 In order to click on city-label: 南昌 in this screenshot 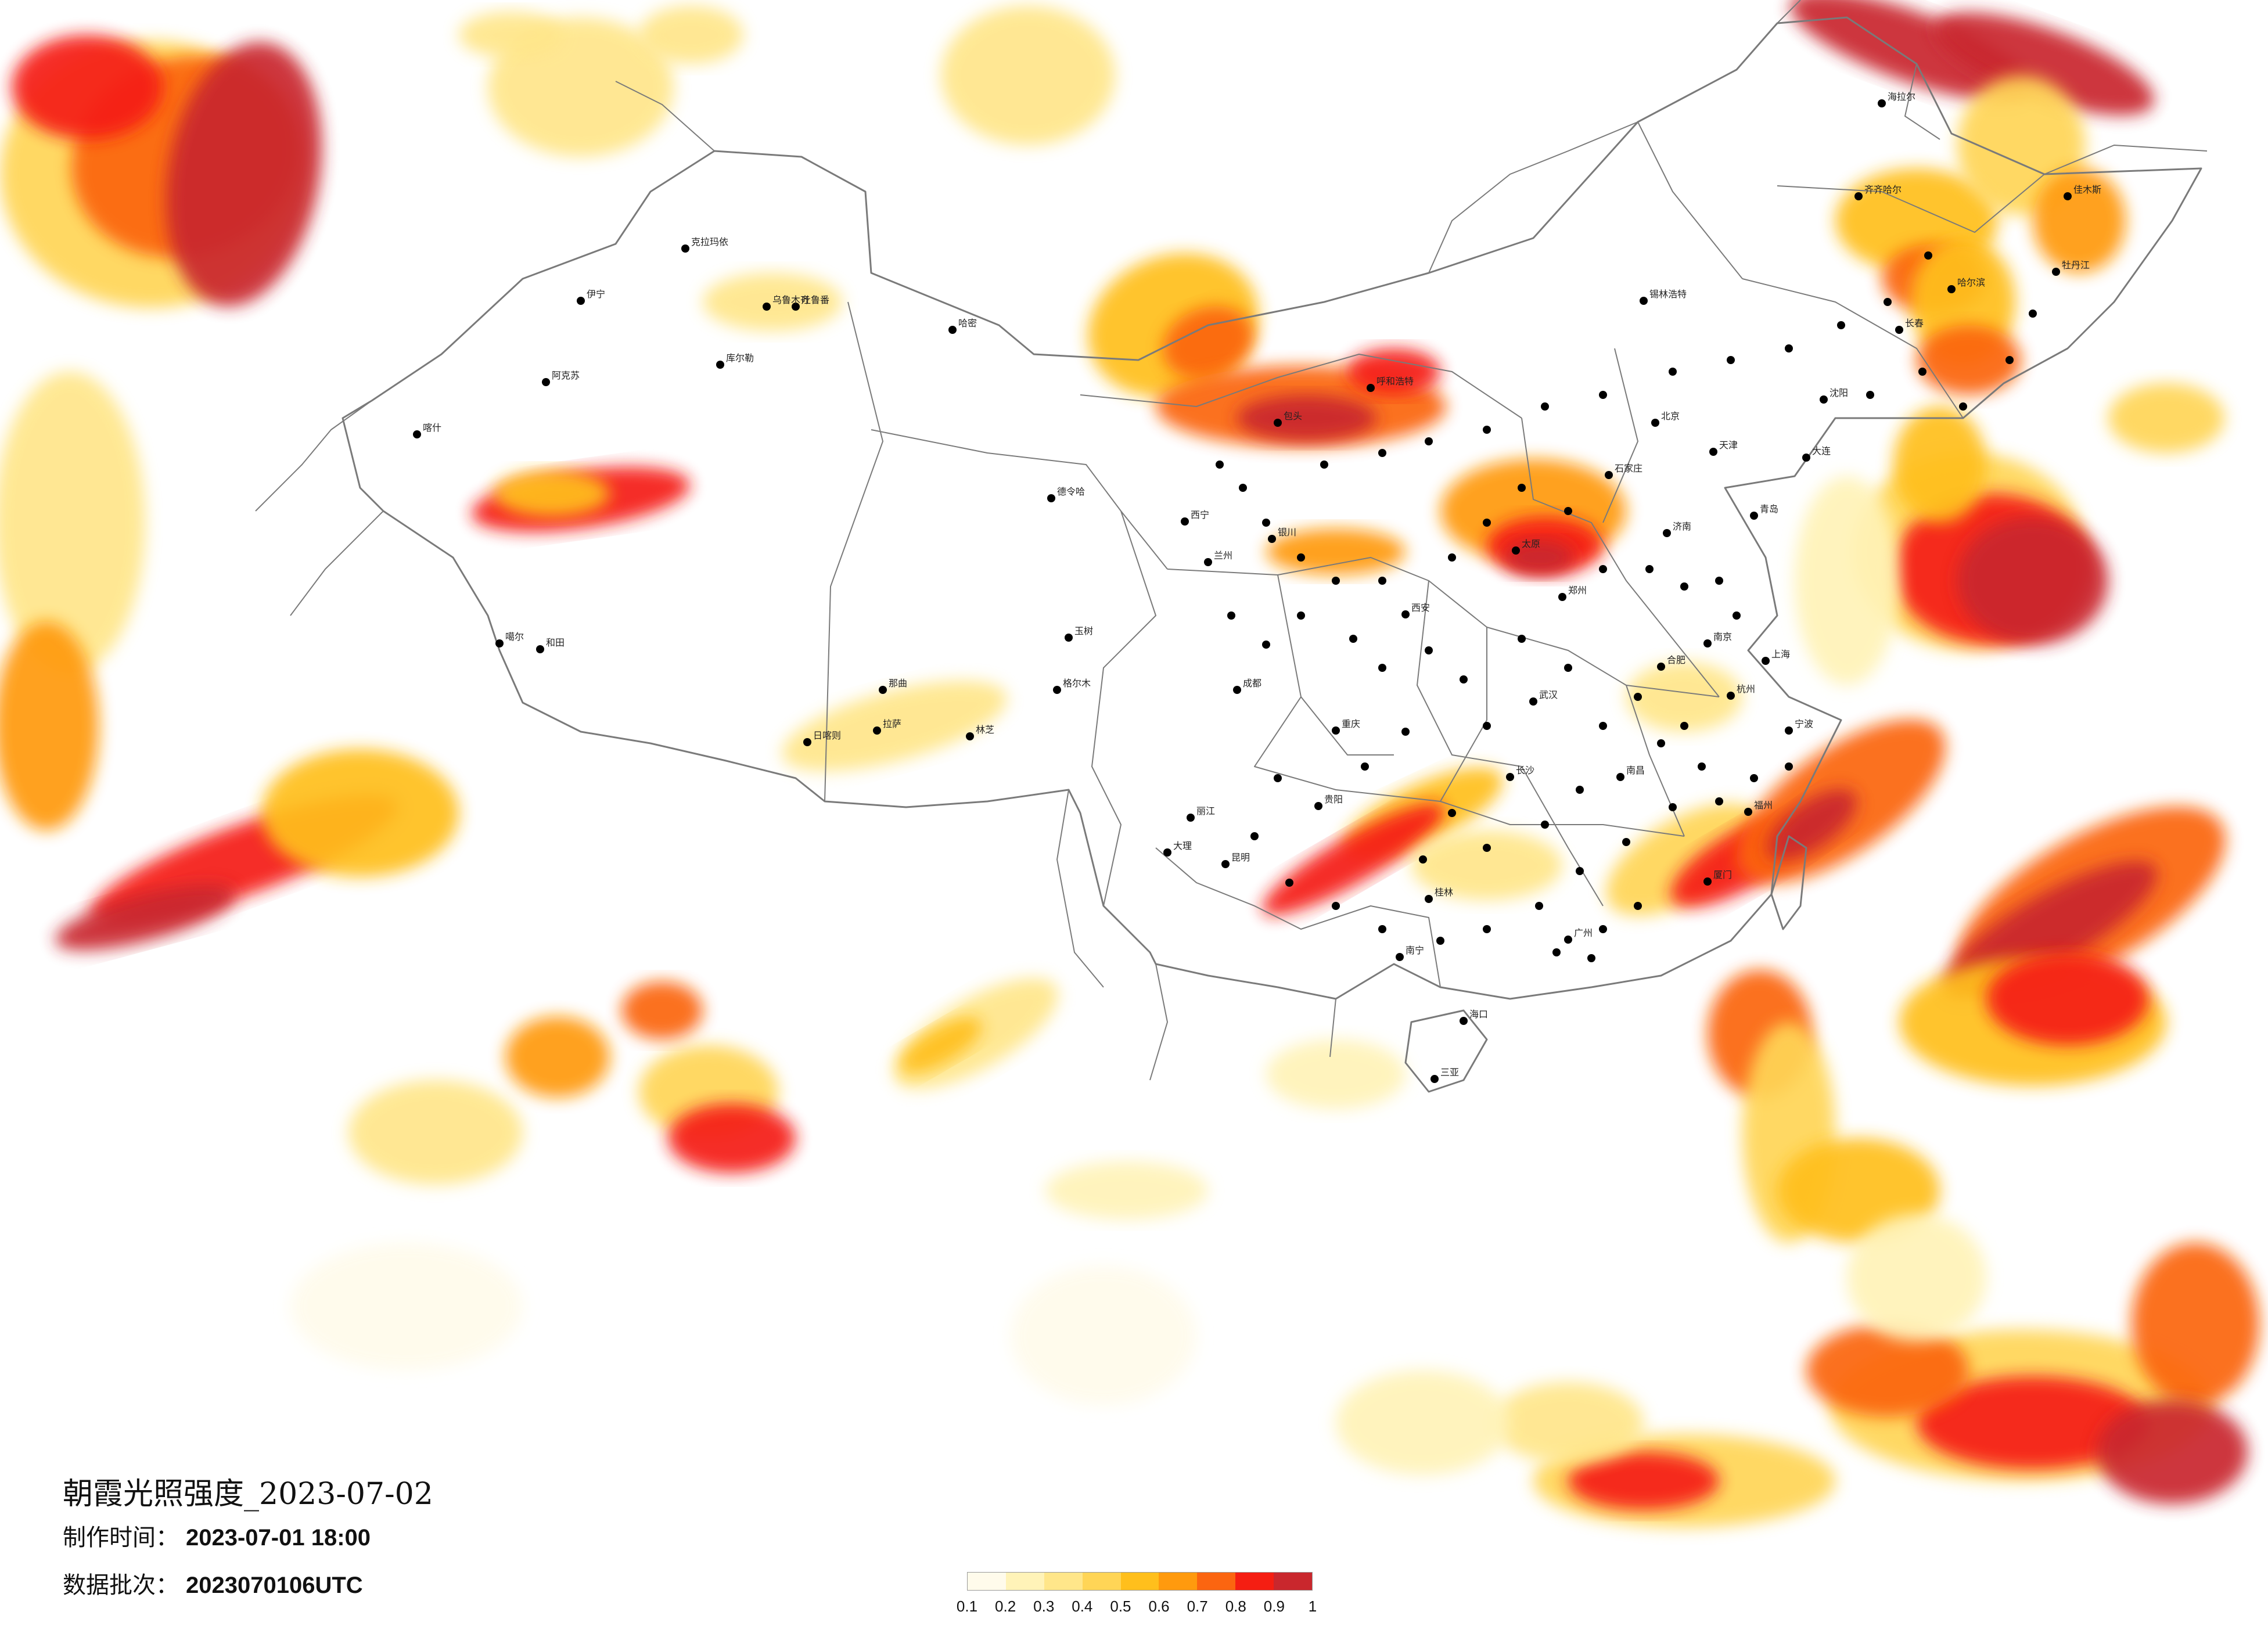, I will do `click(1635, 770)`.